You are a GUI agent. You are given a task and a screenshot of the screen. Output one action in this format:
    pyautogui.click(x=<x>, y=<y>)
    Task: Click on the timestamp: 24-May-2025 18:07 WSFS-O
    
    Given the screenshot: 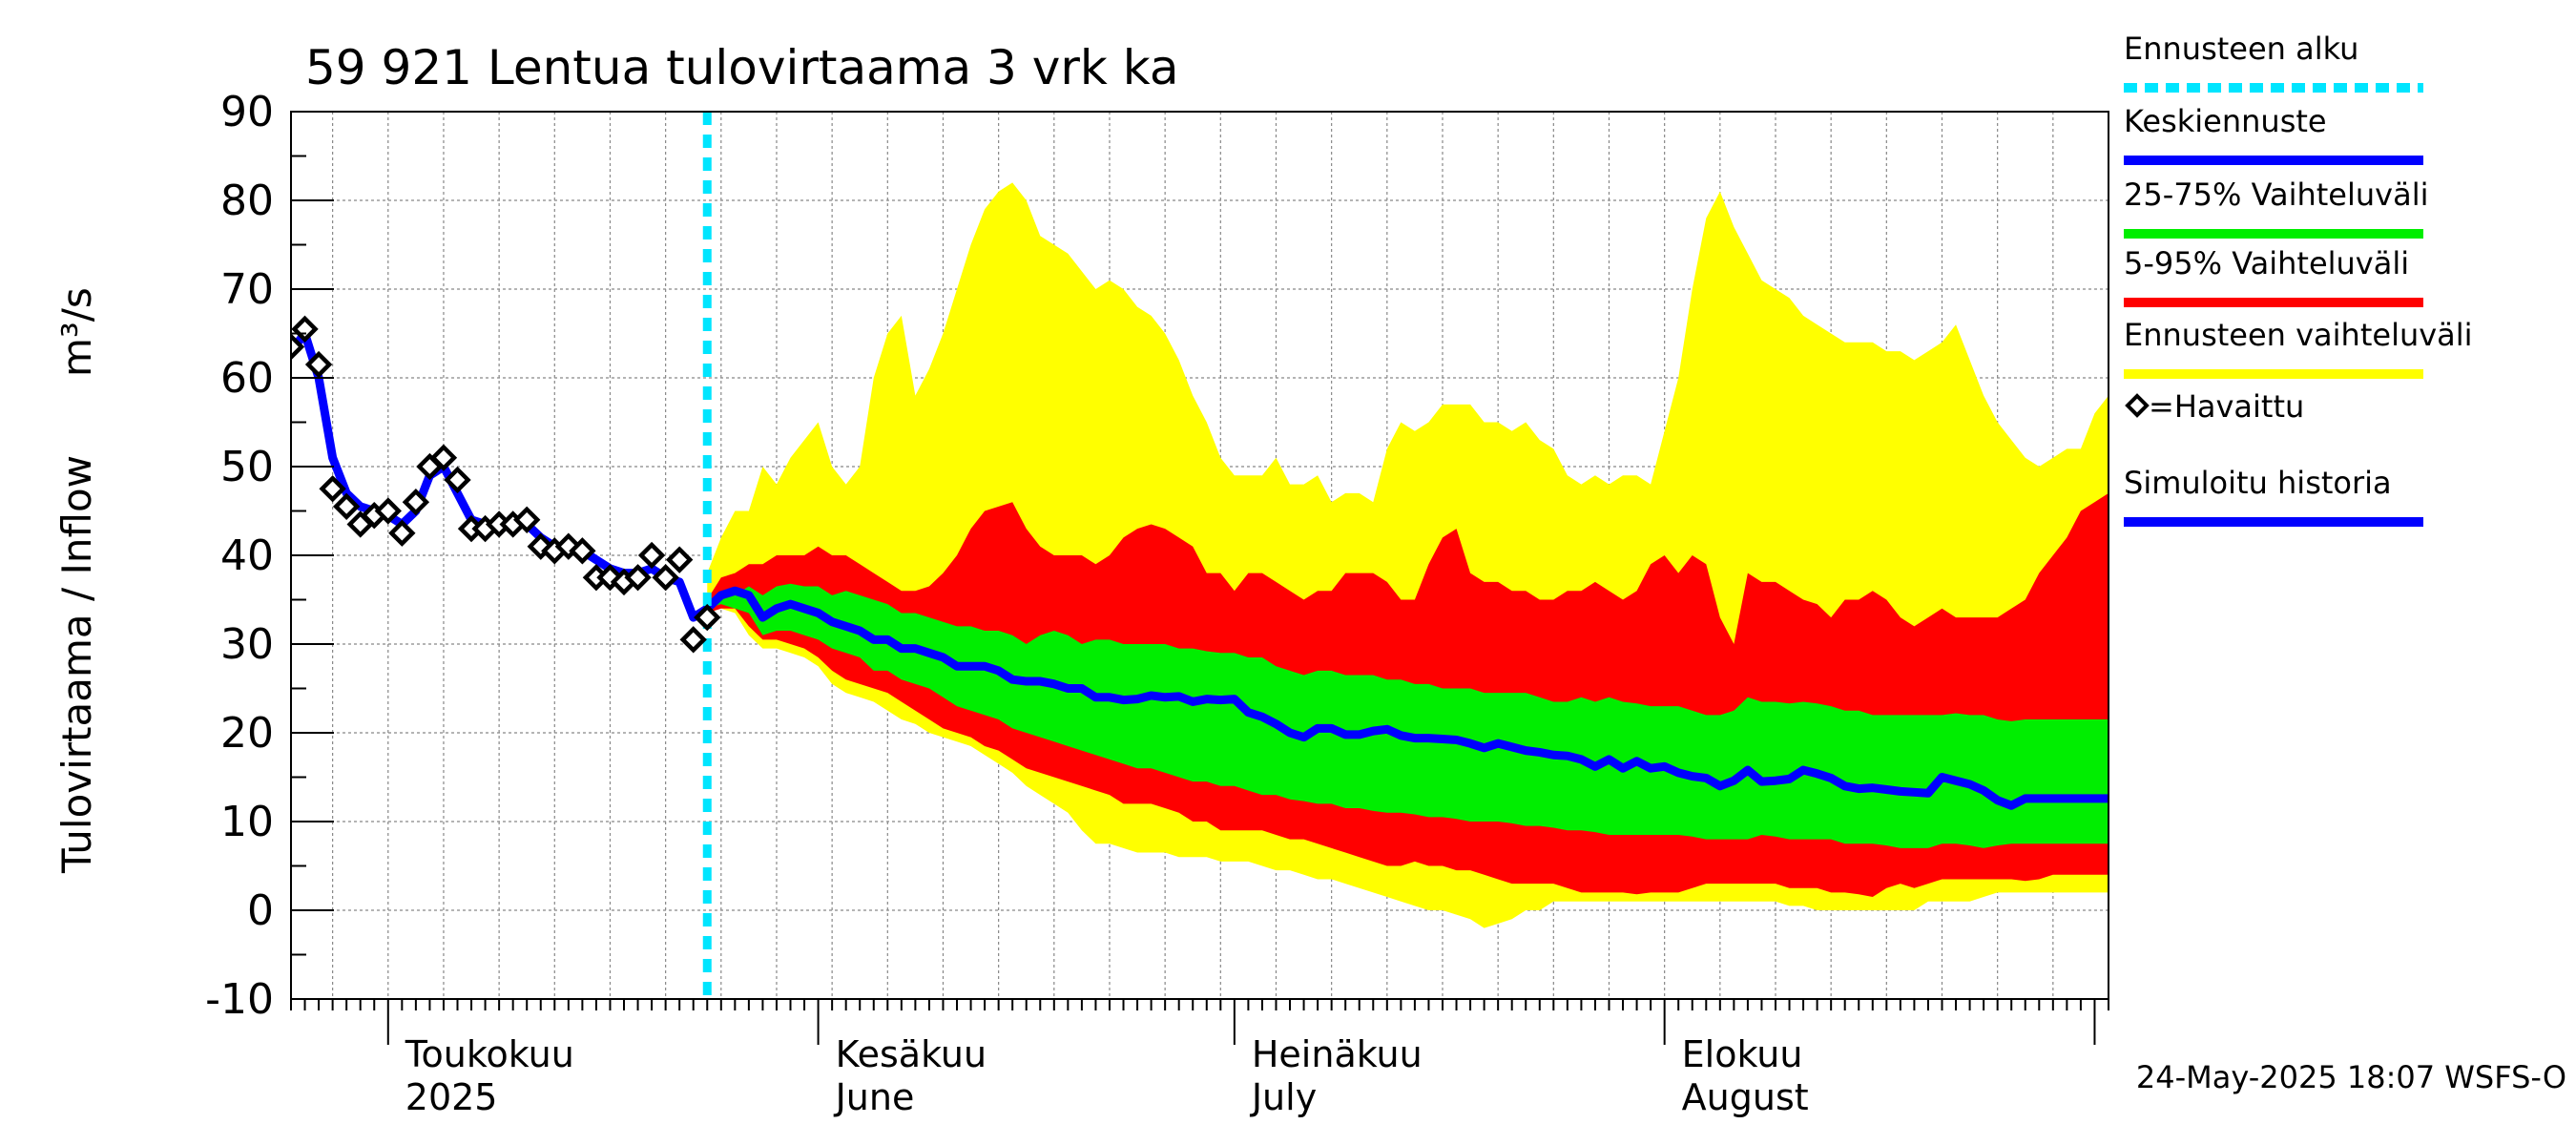 What is the action you would take?
    pyautogui.click(x=2351, y=1077)
    